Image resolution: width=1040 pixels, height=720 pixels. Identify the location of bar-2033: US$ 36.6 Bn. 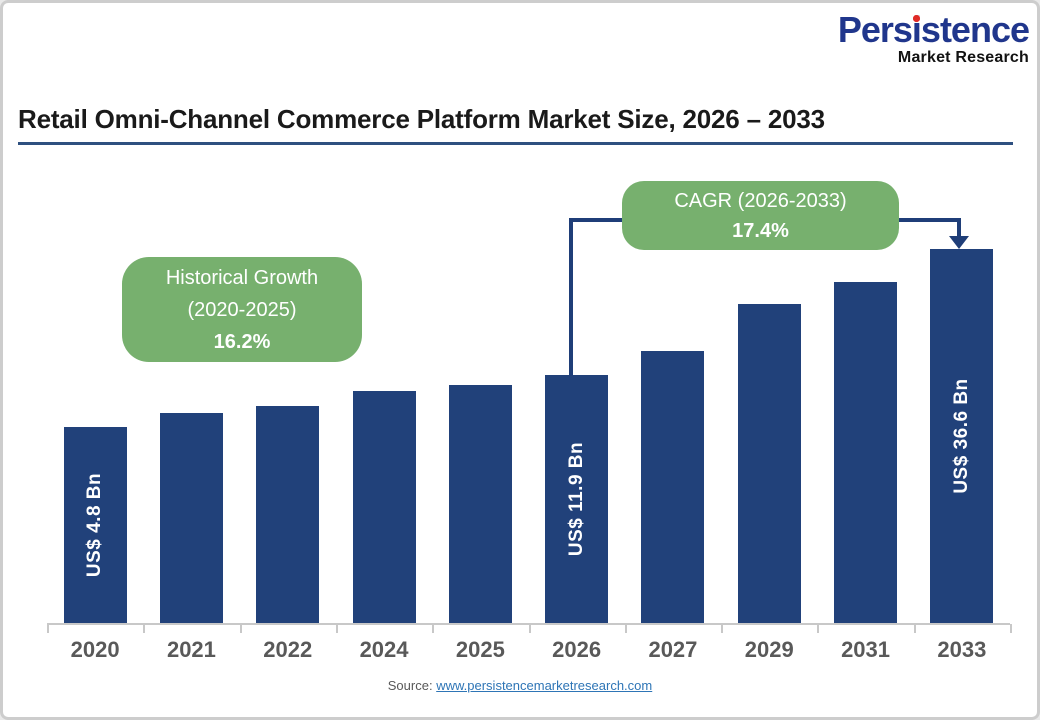
(962, 436).